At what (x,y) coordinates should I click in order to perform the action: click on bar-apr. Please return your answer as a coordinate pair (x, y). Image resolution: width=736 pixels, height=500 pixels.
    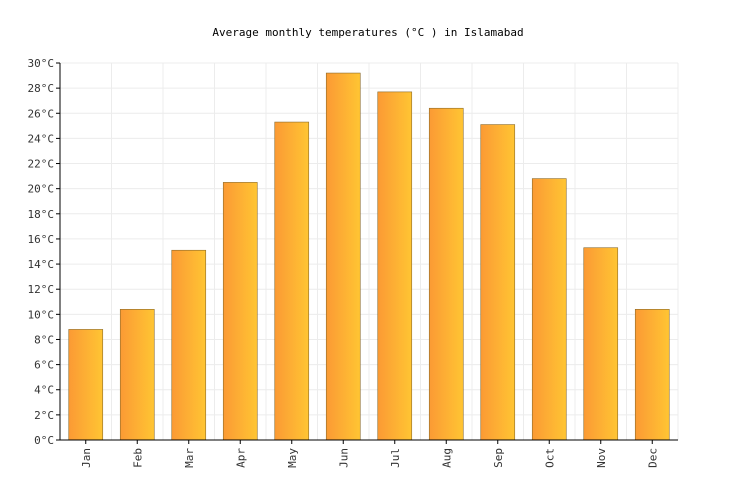
    Looking at the image, I should click on (240, 311).